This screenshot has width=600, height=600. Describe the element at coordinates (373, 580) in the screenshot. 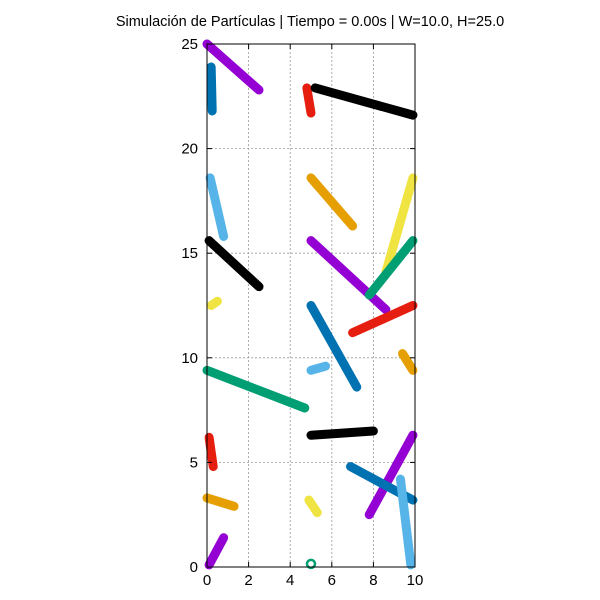

I see `x-tick-label: 8` at that location.